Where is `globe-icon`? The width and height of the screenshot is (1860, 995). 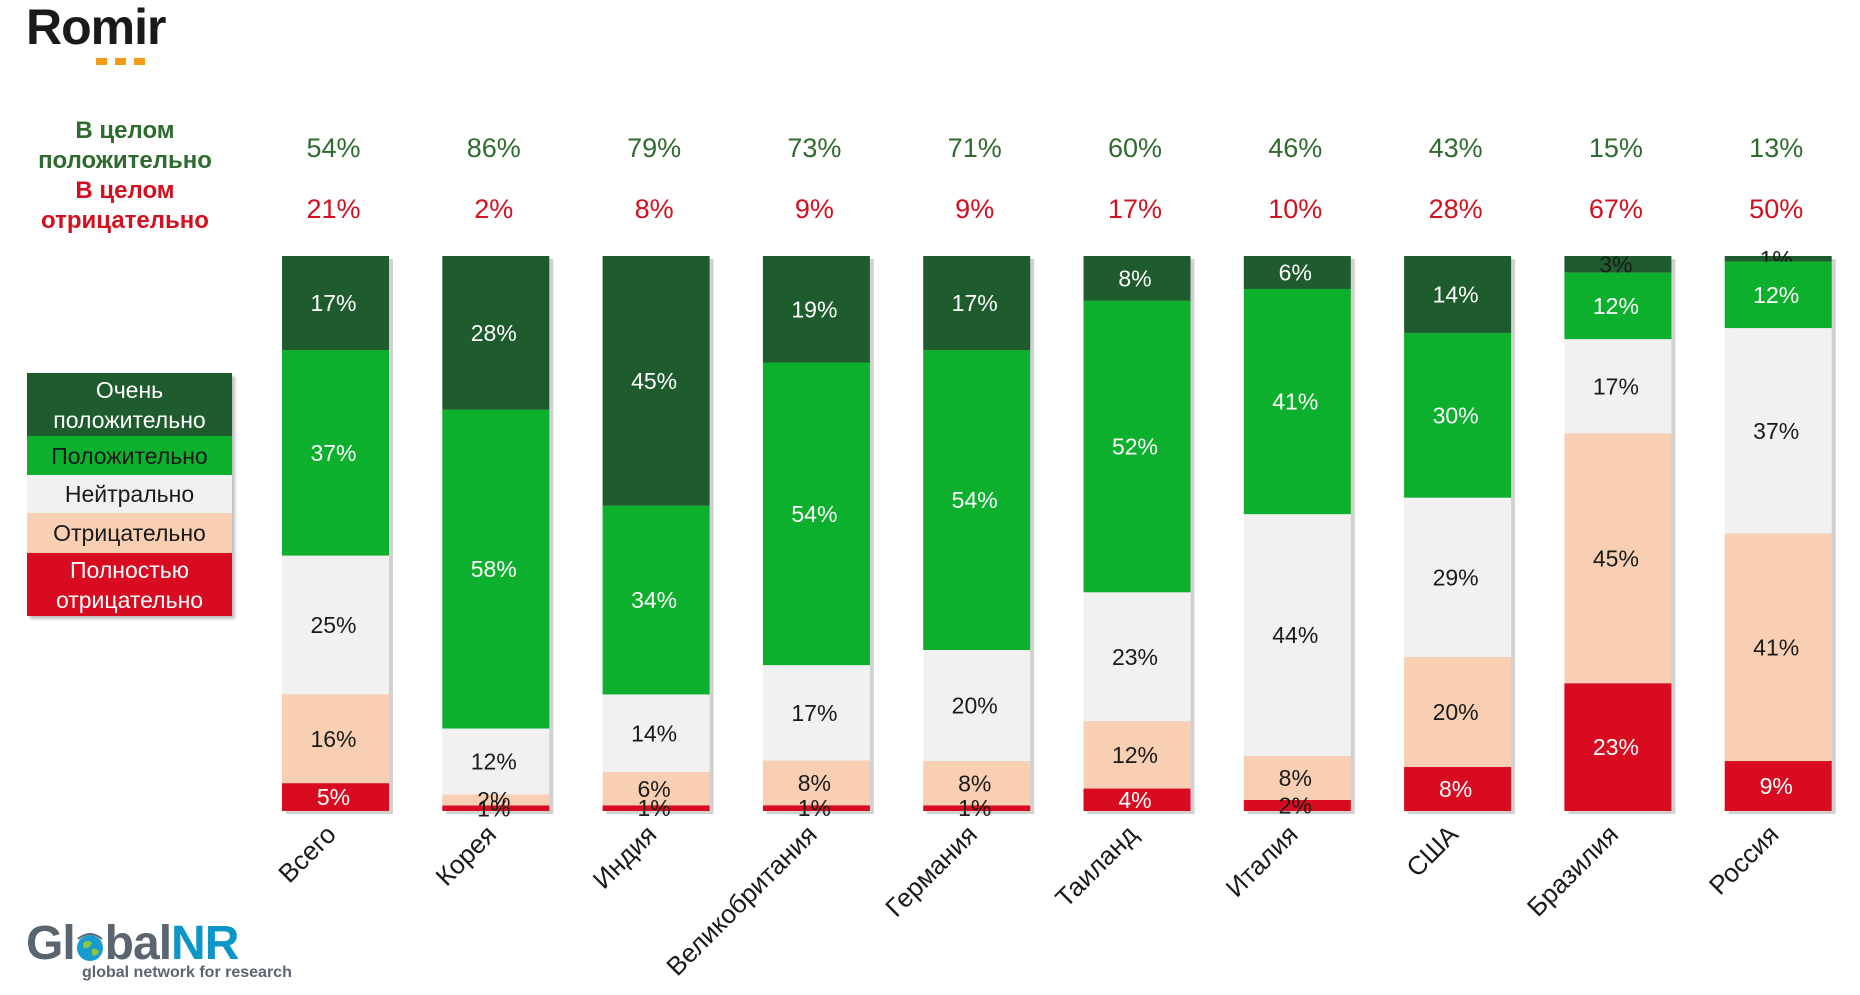
globe-icon is located at coordinates (90, 943).